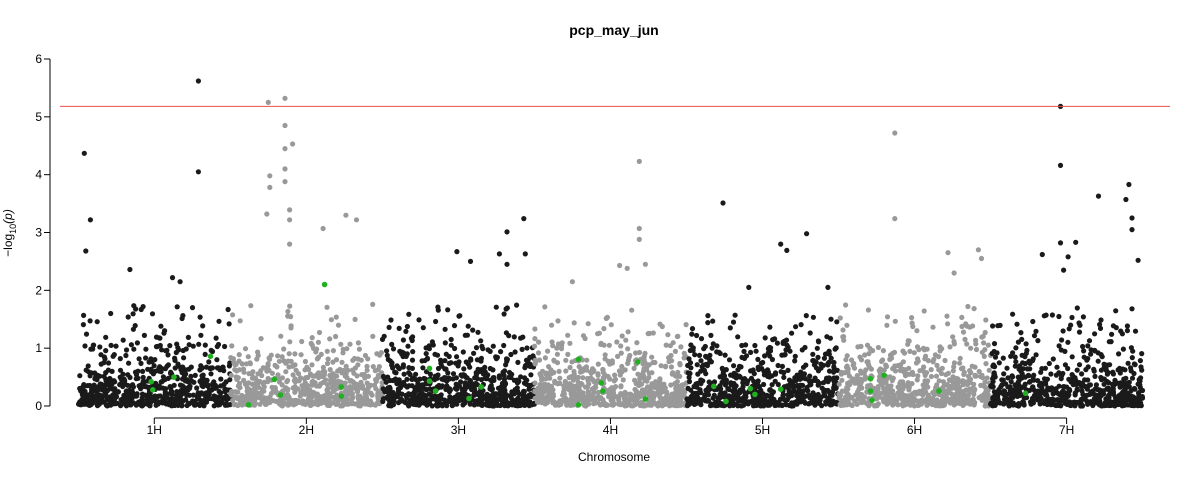 The height and width of the screenshot is (485, 1200). I want to click on highlight-point, so click(939, 391).